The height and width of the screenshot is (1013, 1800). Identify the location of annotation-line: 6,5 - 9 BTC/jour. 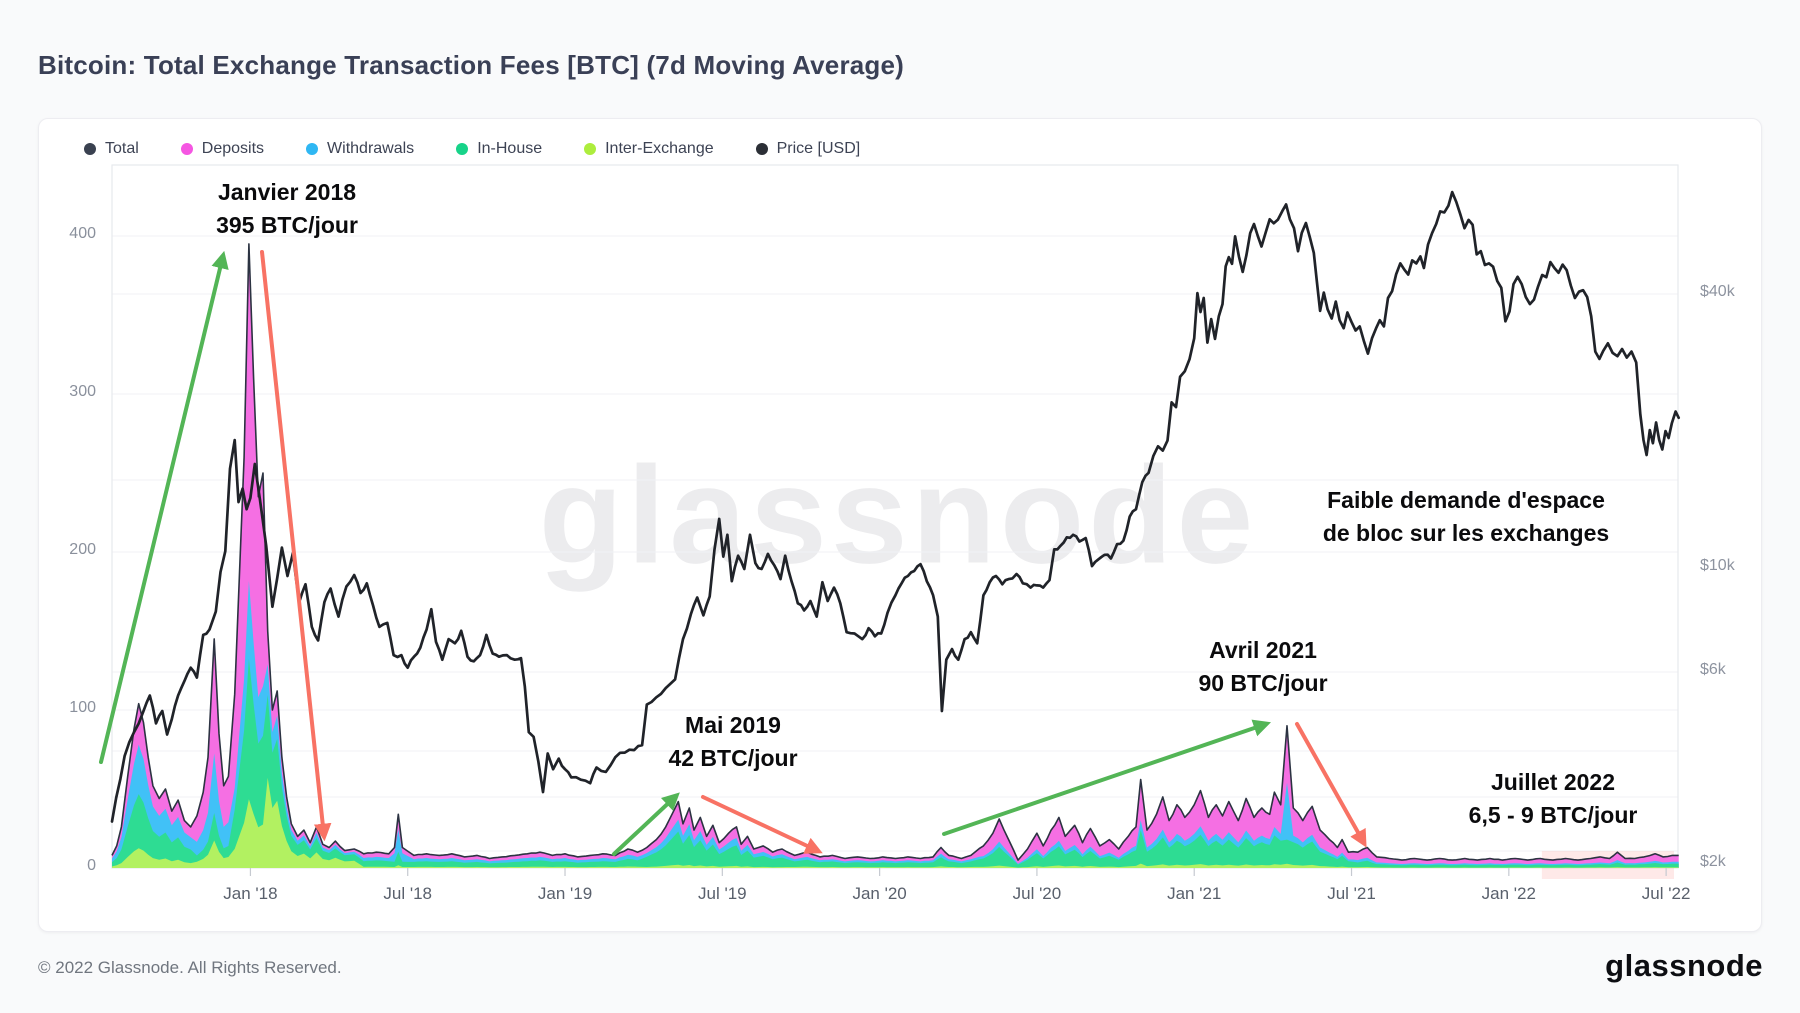
(1553, 815).